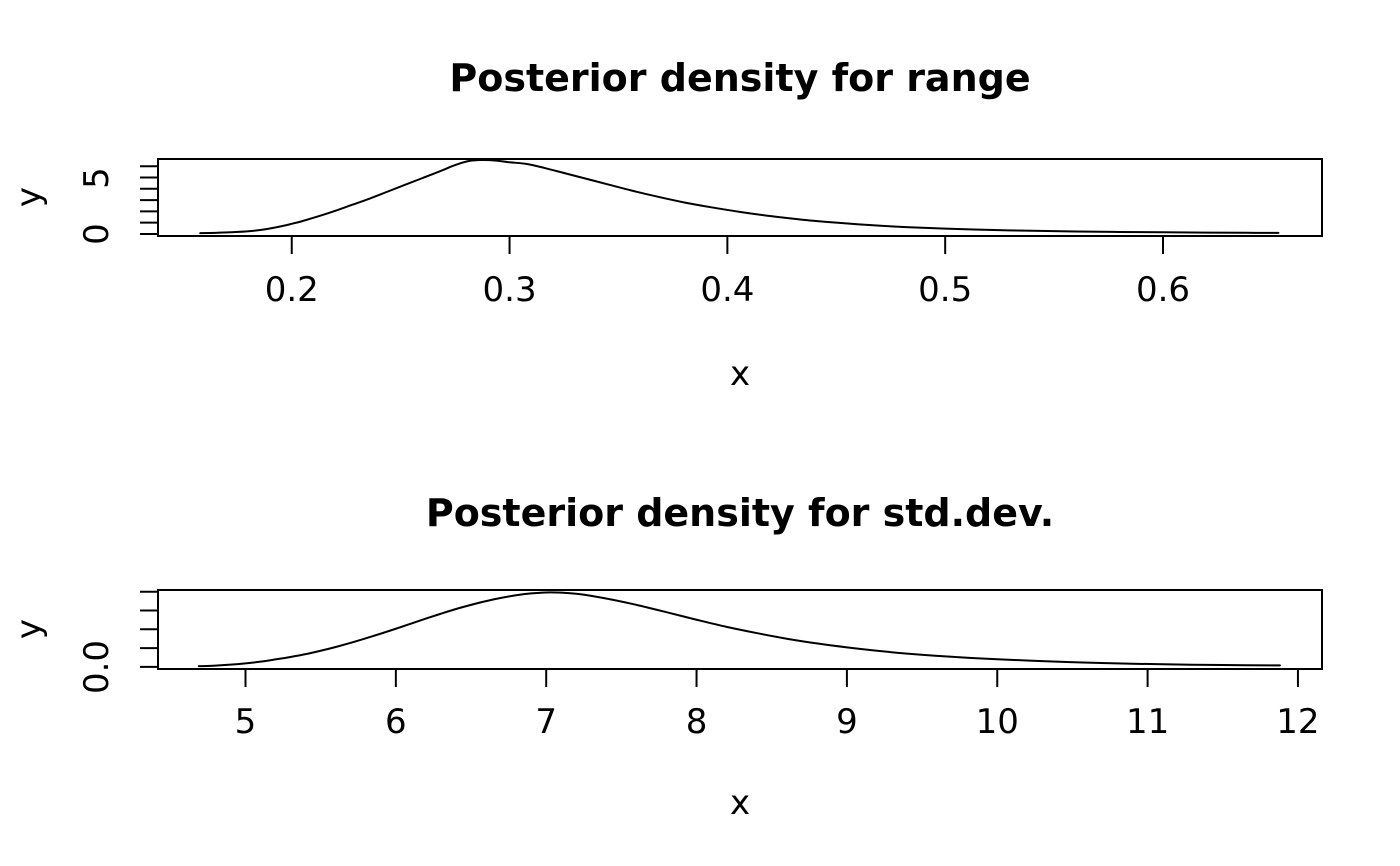 This screenshot has height=866, width=1400. I want to click on y-tick-label: 0.0, so click(97, 666).